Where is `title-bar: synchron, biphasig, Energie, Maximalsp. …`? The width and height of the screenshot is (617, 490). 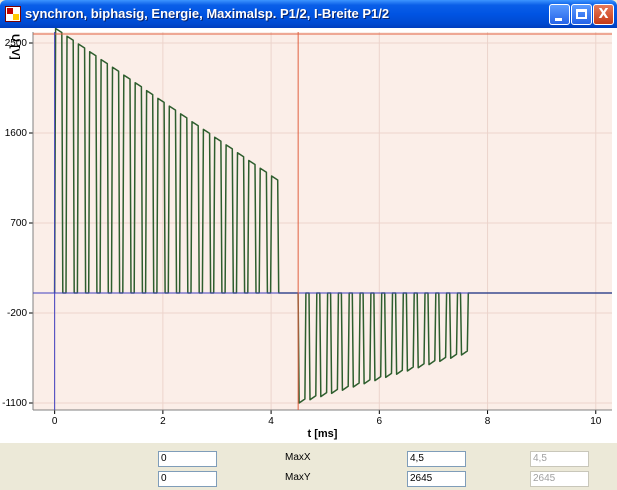
title-bar: synchron, biphasig, Energie, Maximalsp. … is located at coordinates (308, 14).